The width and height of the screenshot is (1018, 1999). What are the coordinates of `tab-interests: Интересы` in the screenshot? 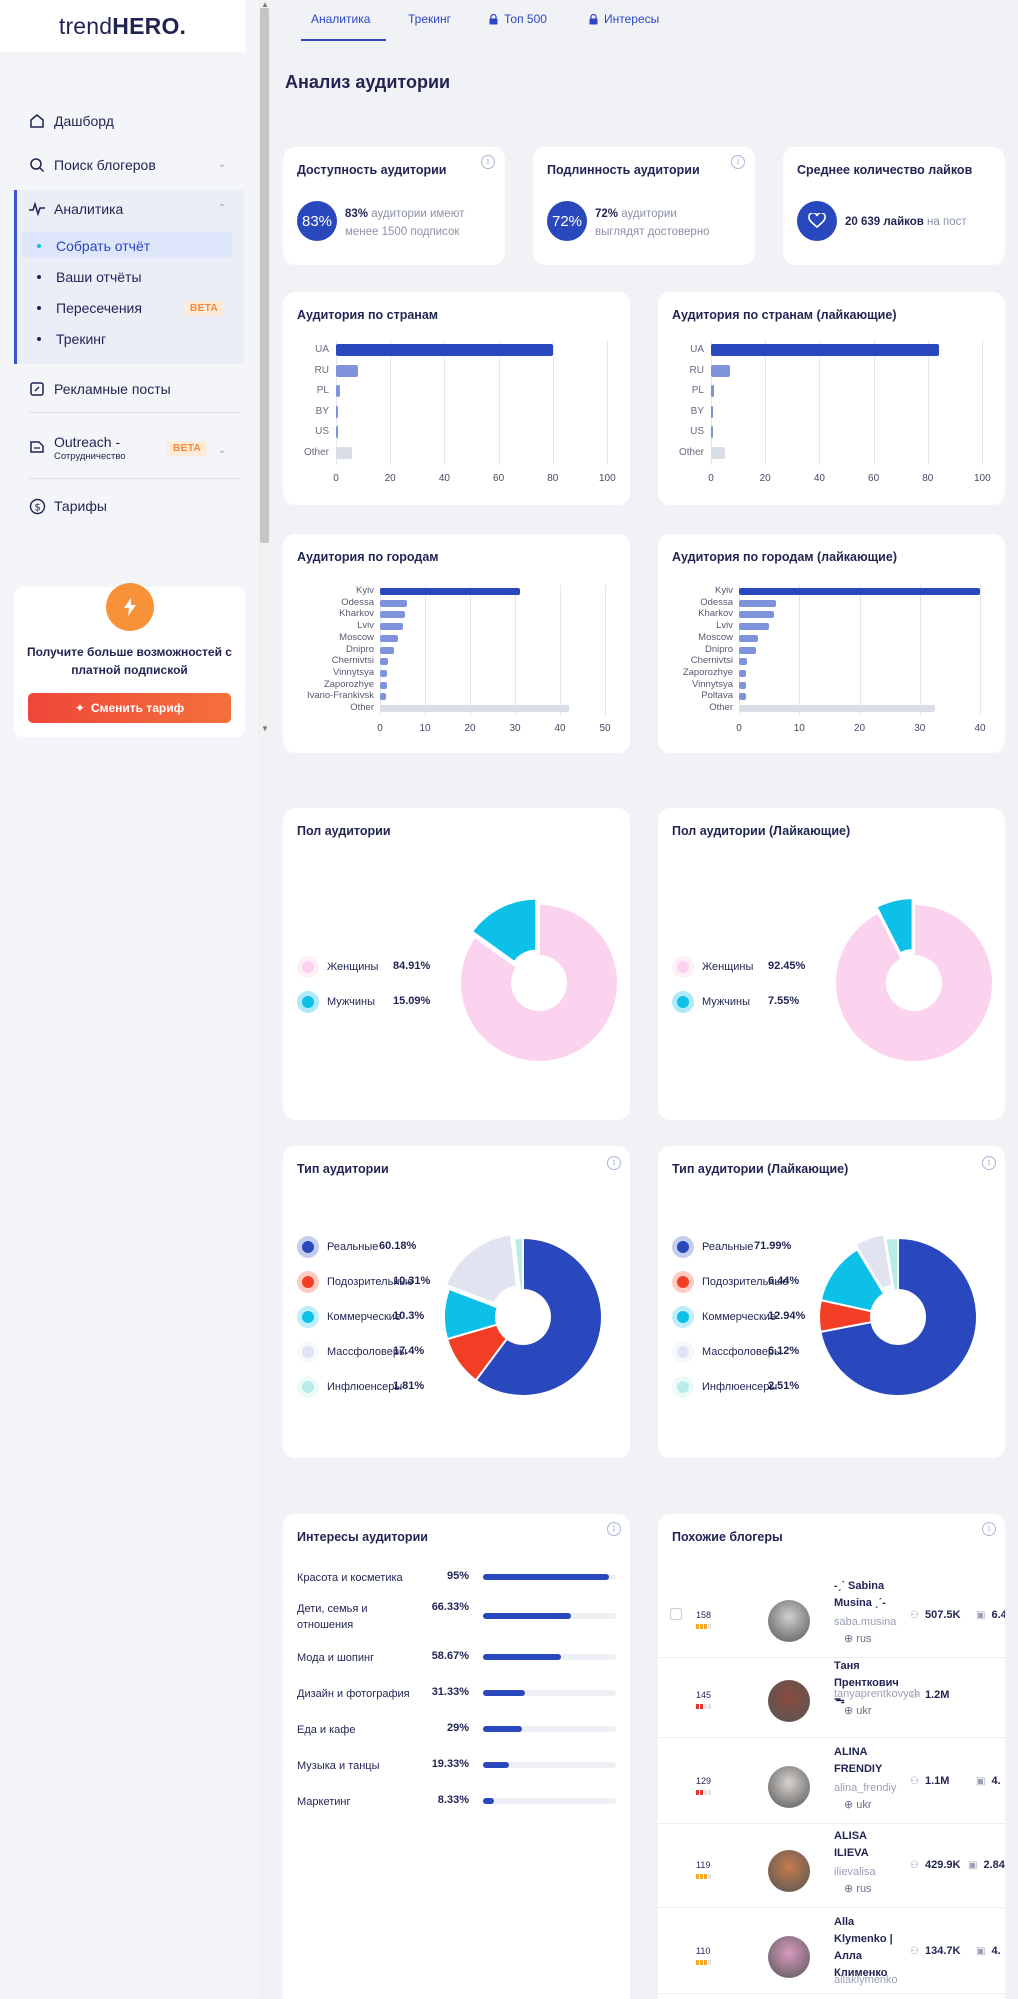 It's located at (624, 19).